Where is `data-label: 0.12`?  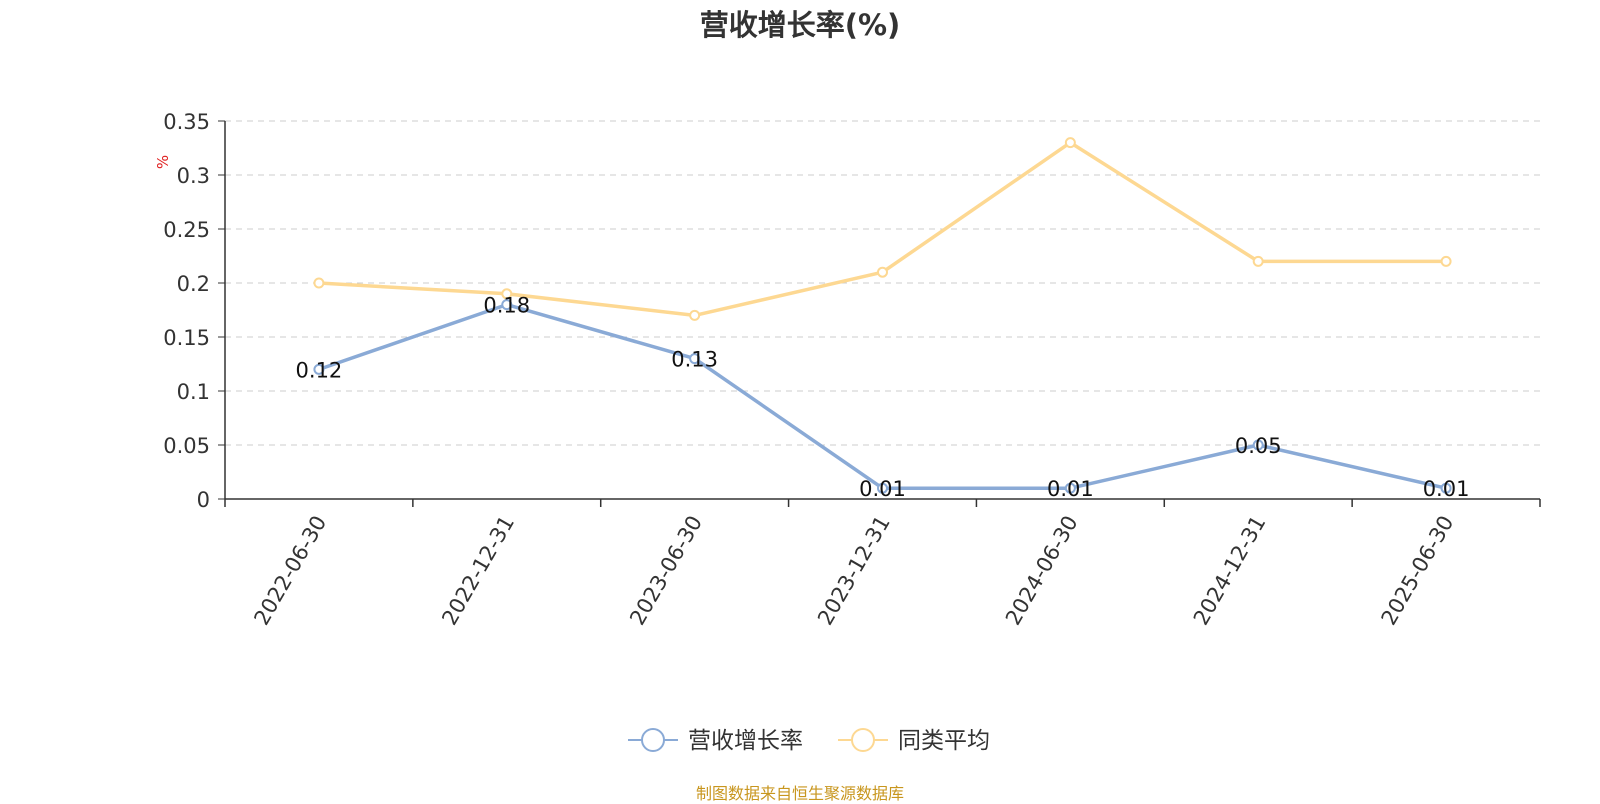 data-label: 0.12 is located at coordinates (319, 370).